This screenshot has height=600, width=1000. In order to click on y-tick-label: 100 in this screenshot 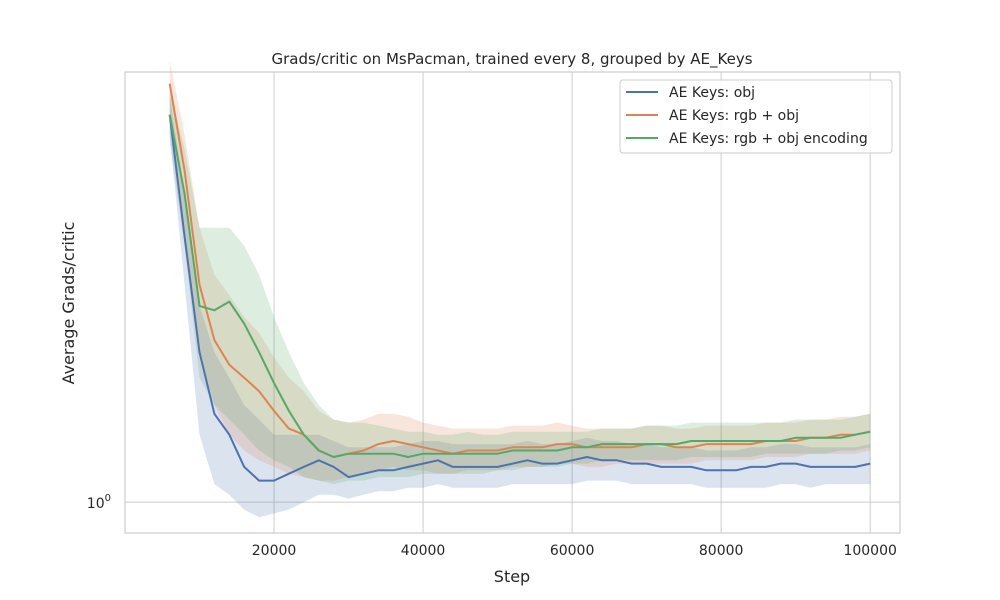, I will do `click(99, 502)`.